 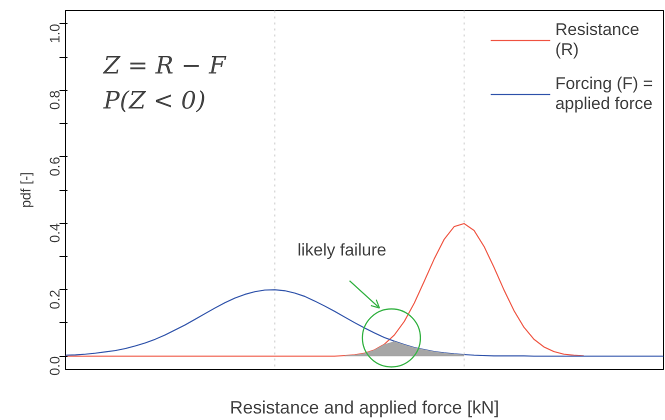 I want to click on annotation: likely failure, so click(x=342, y=250).